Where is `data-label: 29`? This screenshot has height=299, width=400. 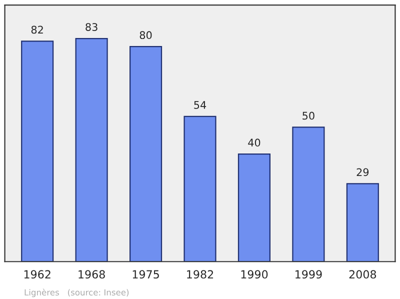
data-label: 29 is located at coordinates (362, 172).